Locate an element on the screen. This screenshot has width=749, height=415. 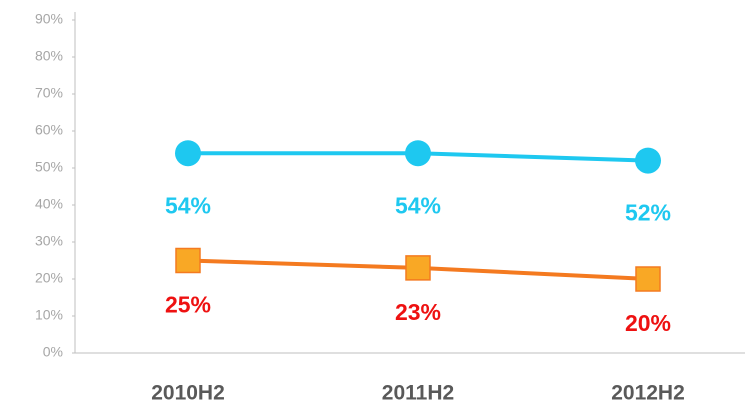
data-label: 23% is located at coordinates (418, 312).